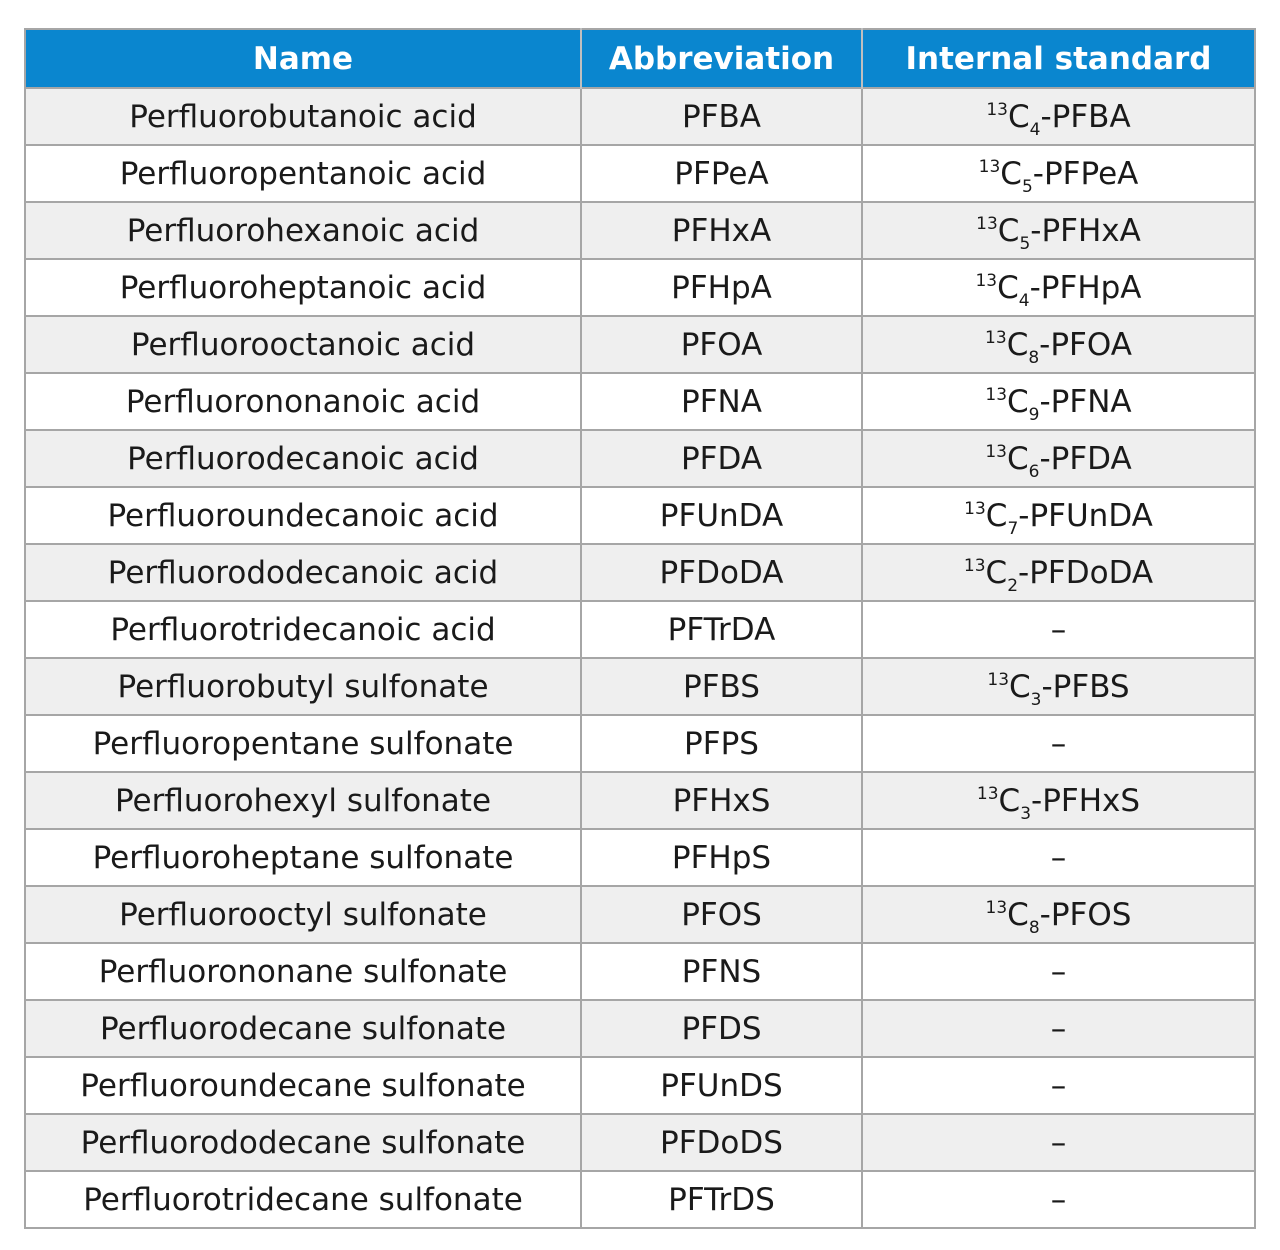  What do you see at coordinates (303, 287) in the screenshot?
I see `cell-name: Perfluoroheptanoic acid` at bounding box center [303, 287].